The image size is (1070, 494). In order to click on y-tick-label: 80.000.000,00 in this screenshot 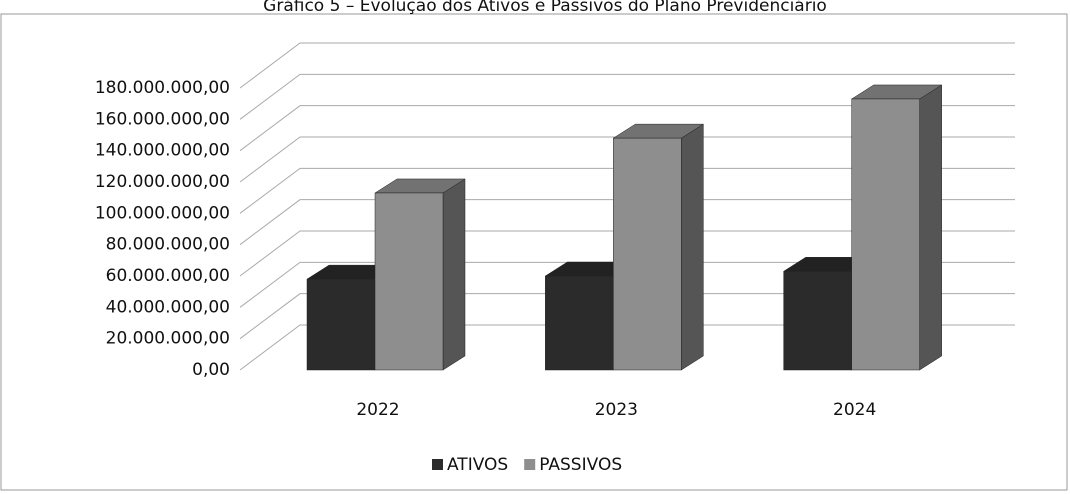, I will do `click(168, 245)`.